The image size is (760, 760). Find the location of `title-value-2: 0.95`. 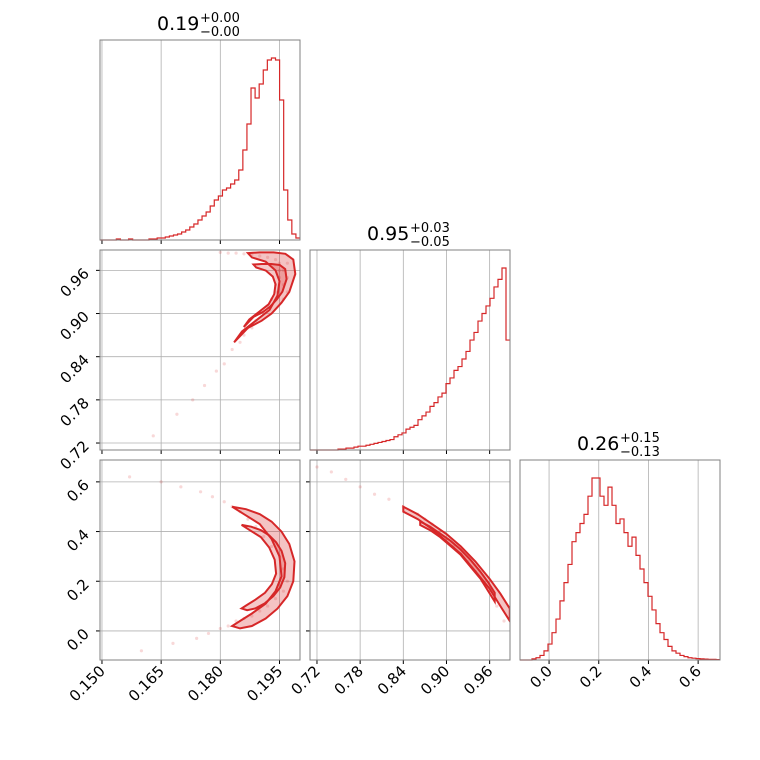

title-value-2: 0.95 is located at coordinates (388, 234).